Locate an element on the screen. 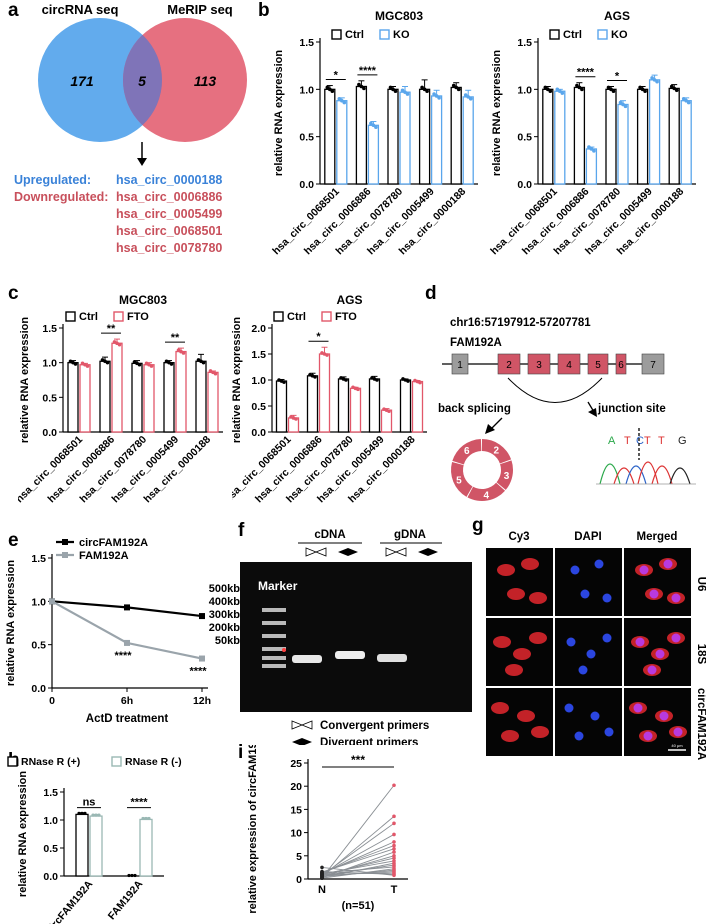 The width and height of the screenshot is (708, 924). legend-label: circFAM192A is located at coordinates (113, 543).